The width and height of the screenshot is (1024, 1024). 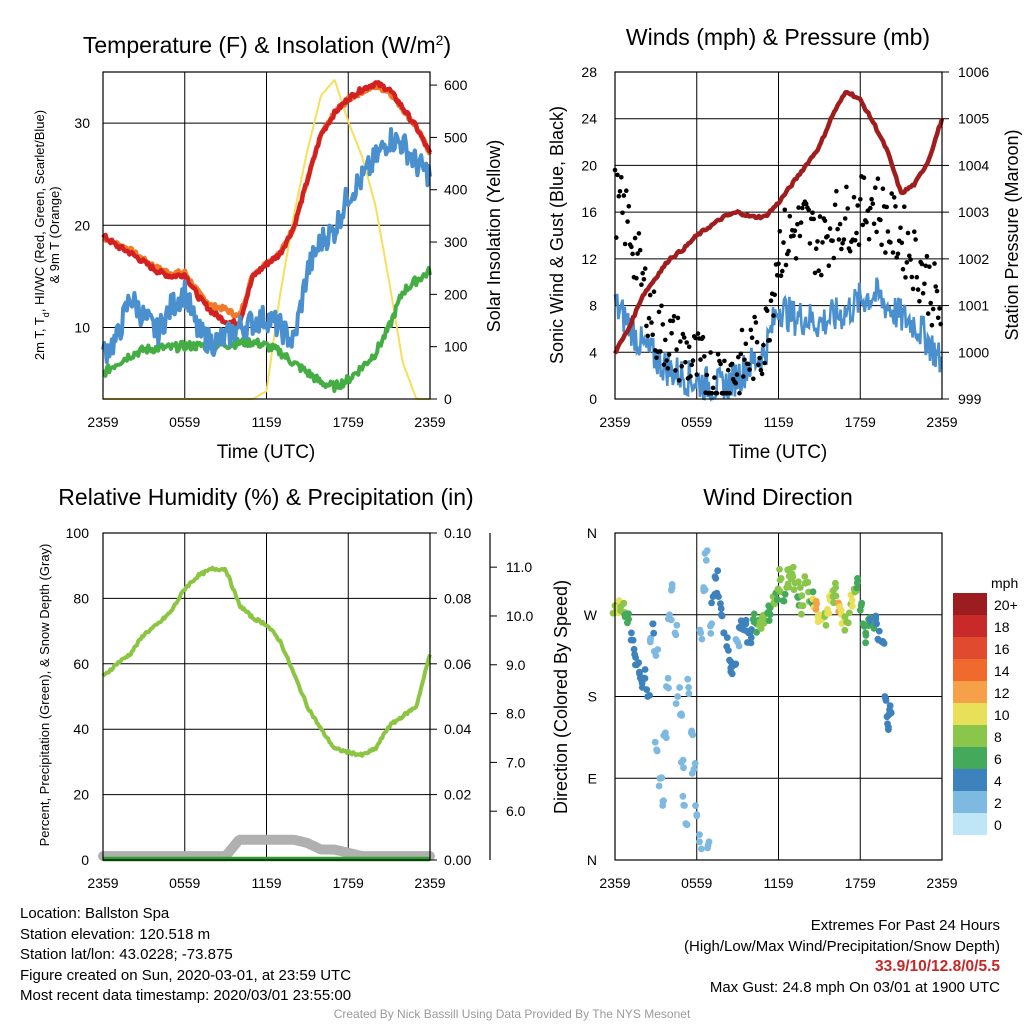 I want to click on max-gust: Max Gust: 24.8 mph On 03/01 at 1900 UTC, so click(x=854, y=987).